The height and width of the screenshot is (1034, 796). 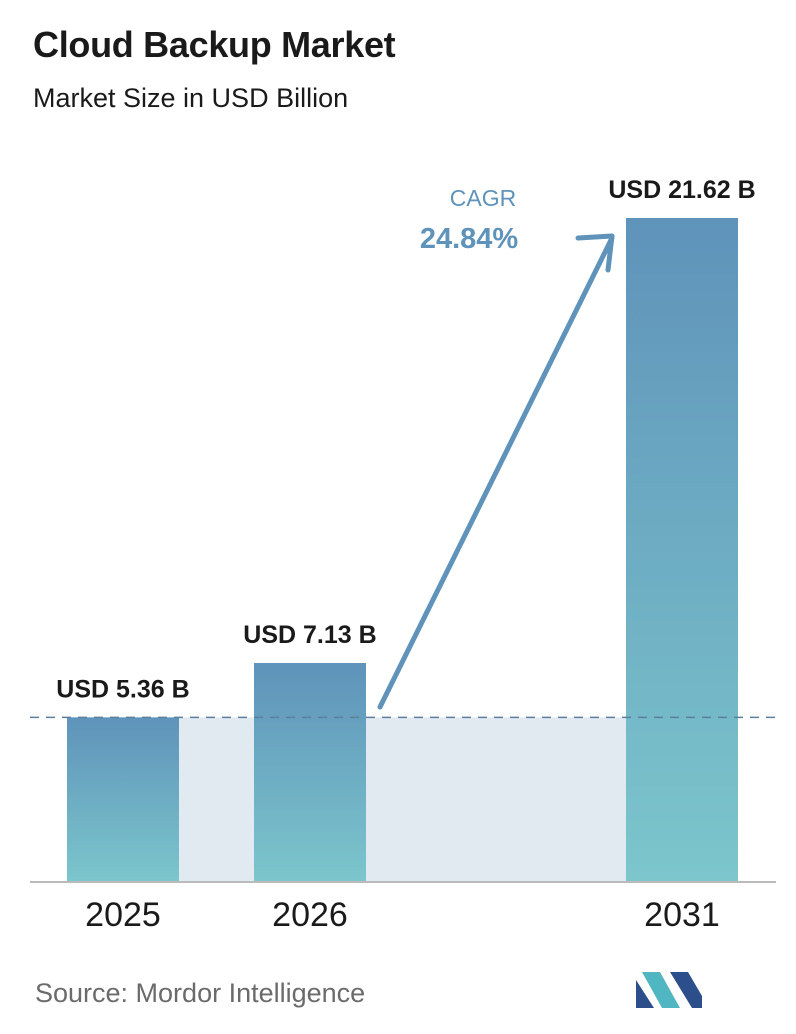 What do you see at coordinates (681, 190) in the screenshot?
I see `data-label-2031: USD 21.62 B` at bounding box center [681, 190].